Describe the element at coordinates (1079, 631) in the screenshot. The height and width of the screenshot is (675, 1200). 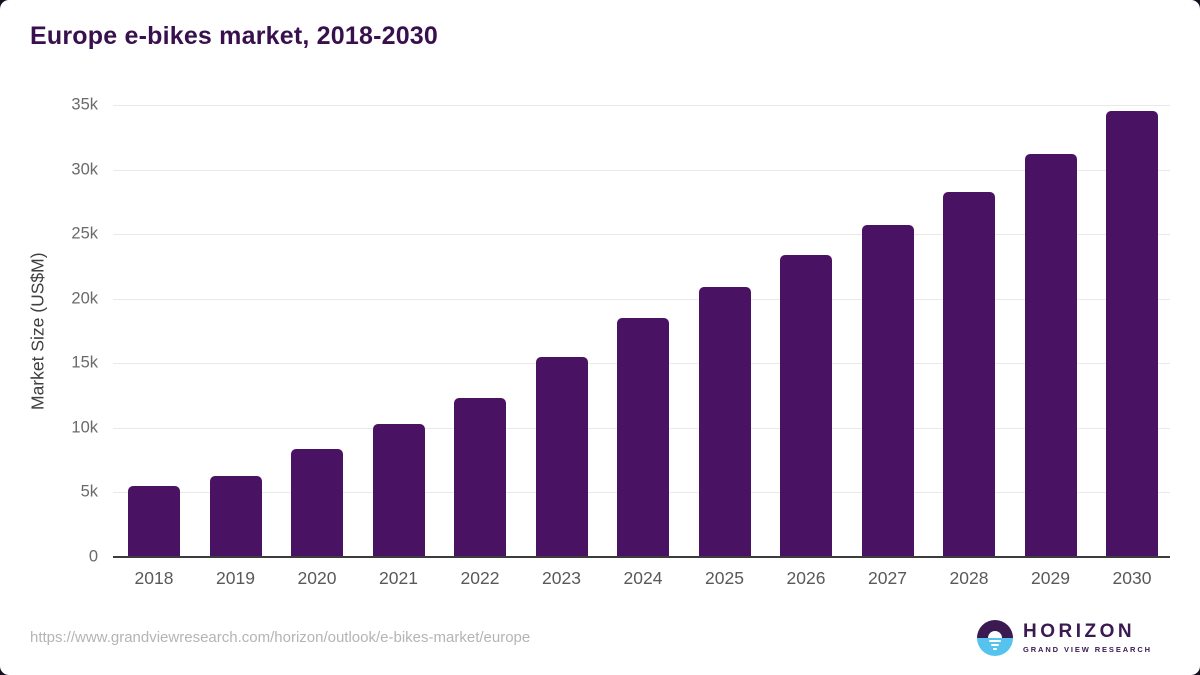
I see `logo-brand-name: HORIZON` at that location.